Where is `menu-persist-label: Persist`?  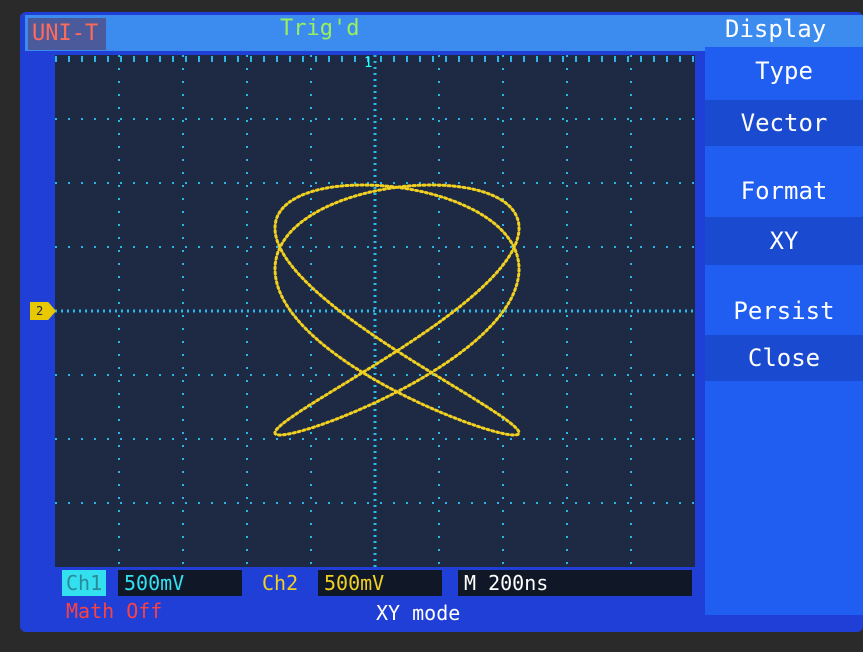
menu-persist-label: Persist is located at coordinates (784, 311).